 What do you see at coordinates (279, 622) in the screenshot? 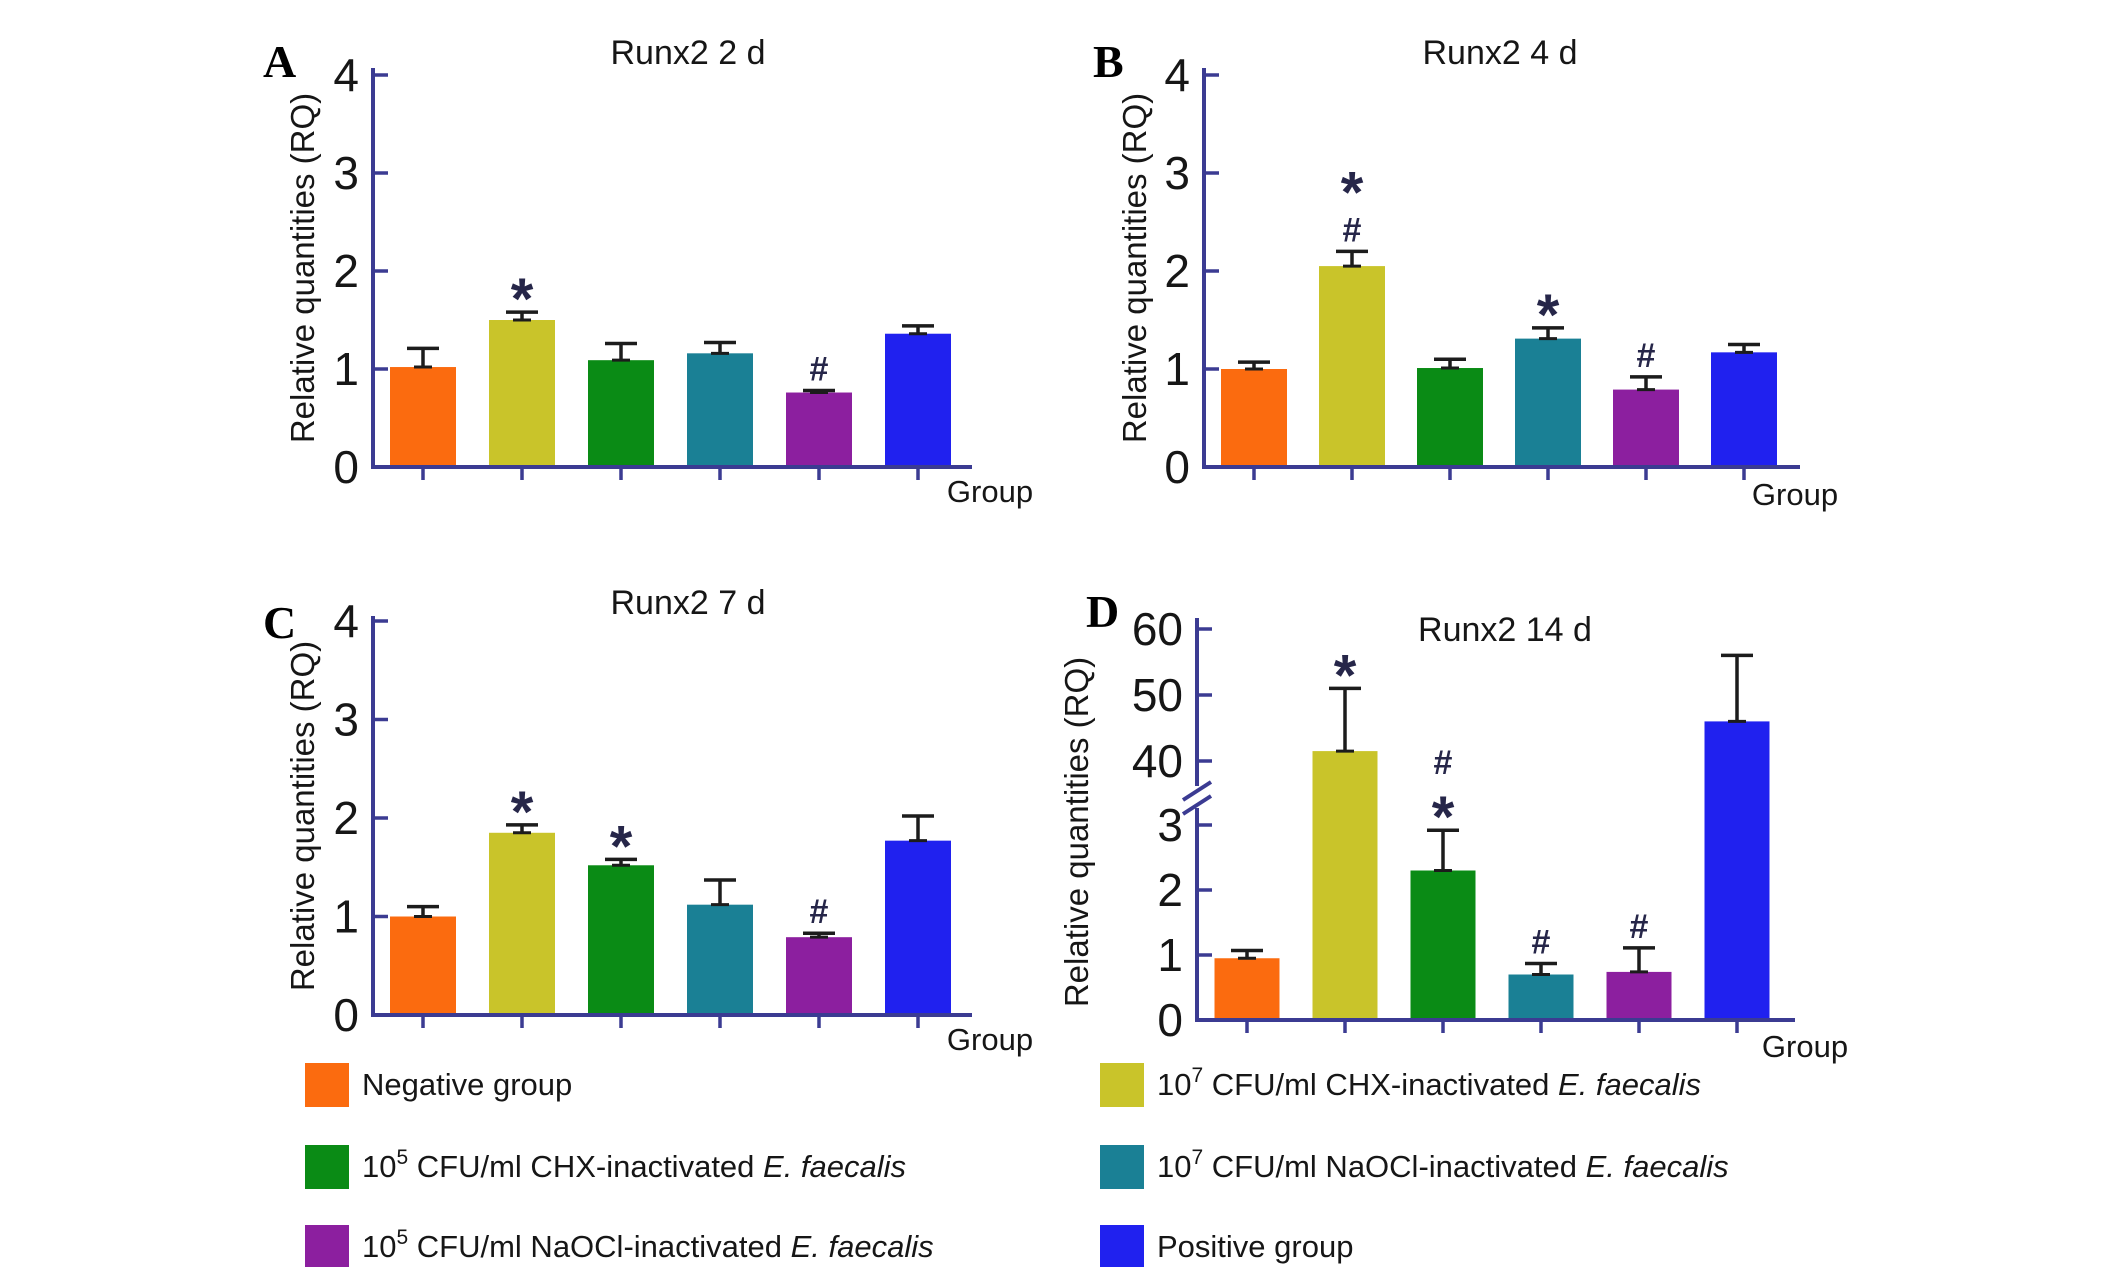
I see `panel-letter: C` at bounding box center [279, 622].